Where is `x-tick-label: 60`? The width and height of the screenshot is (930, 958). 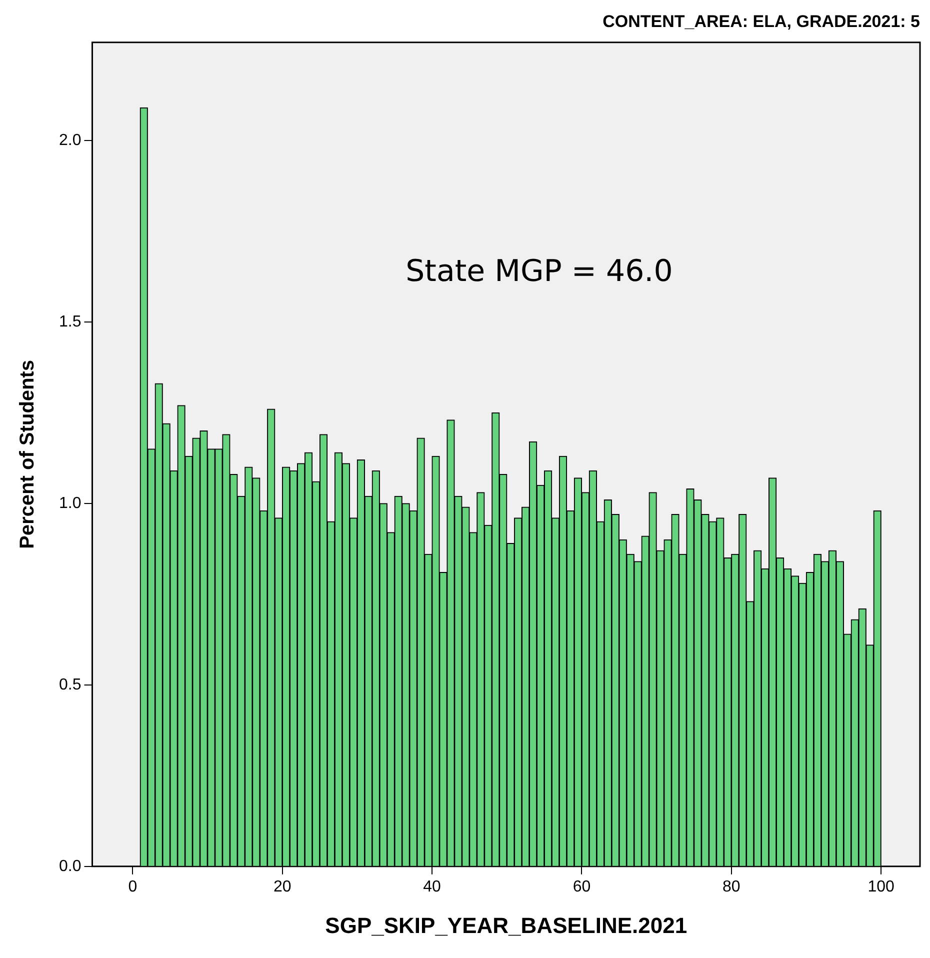 x-tick-label: 60 is located at coordinates (581, 887).